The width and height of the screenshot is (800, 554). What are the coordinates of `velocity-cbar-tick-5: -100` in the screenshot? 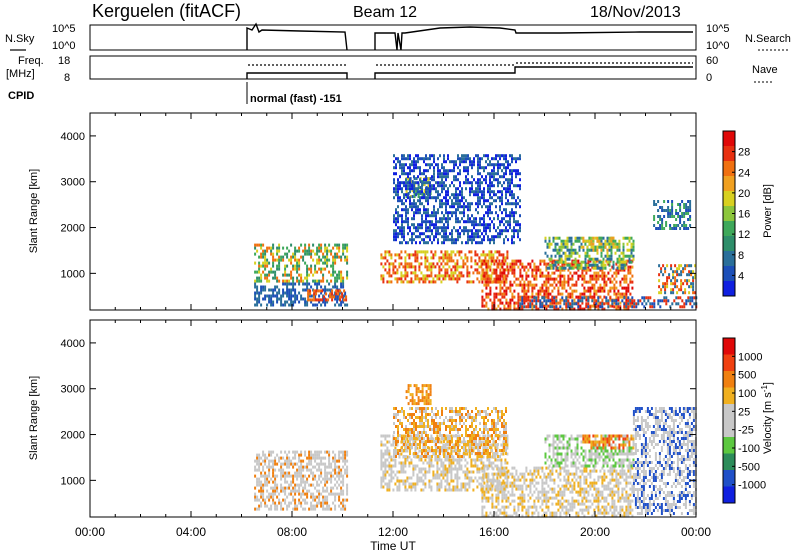 It's located at (749, 449).